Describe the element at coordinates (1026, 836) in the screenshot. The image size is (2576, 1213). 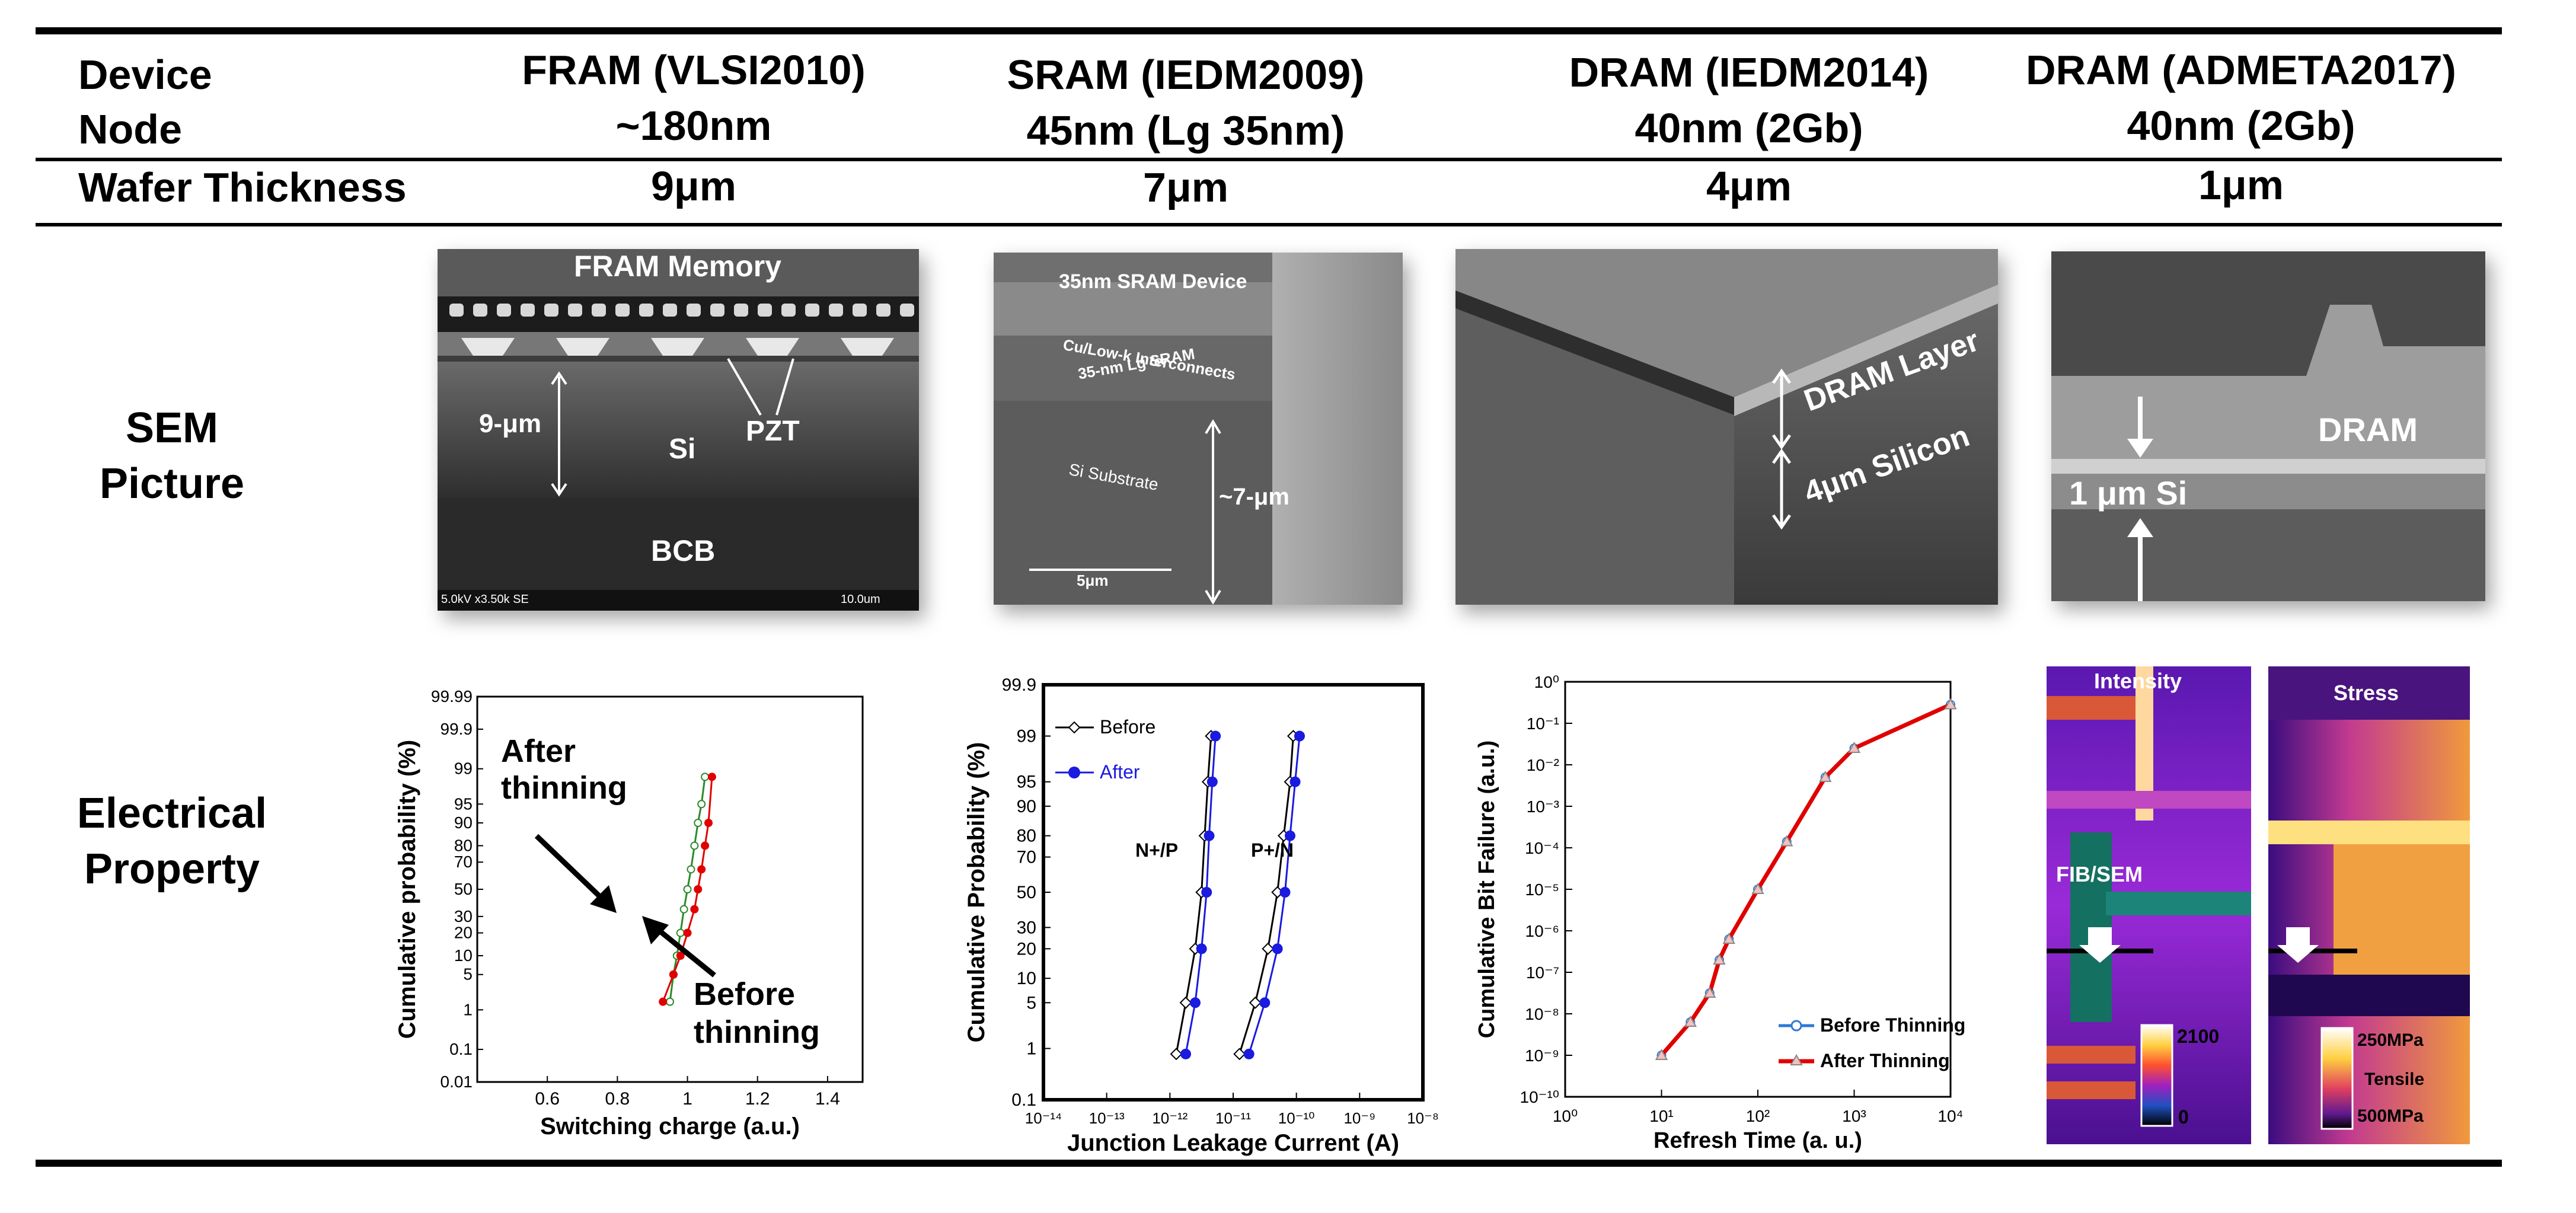
I see `sram-y-tick-label: 80` at that location.